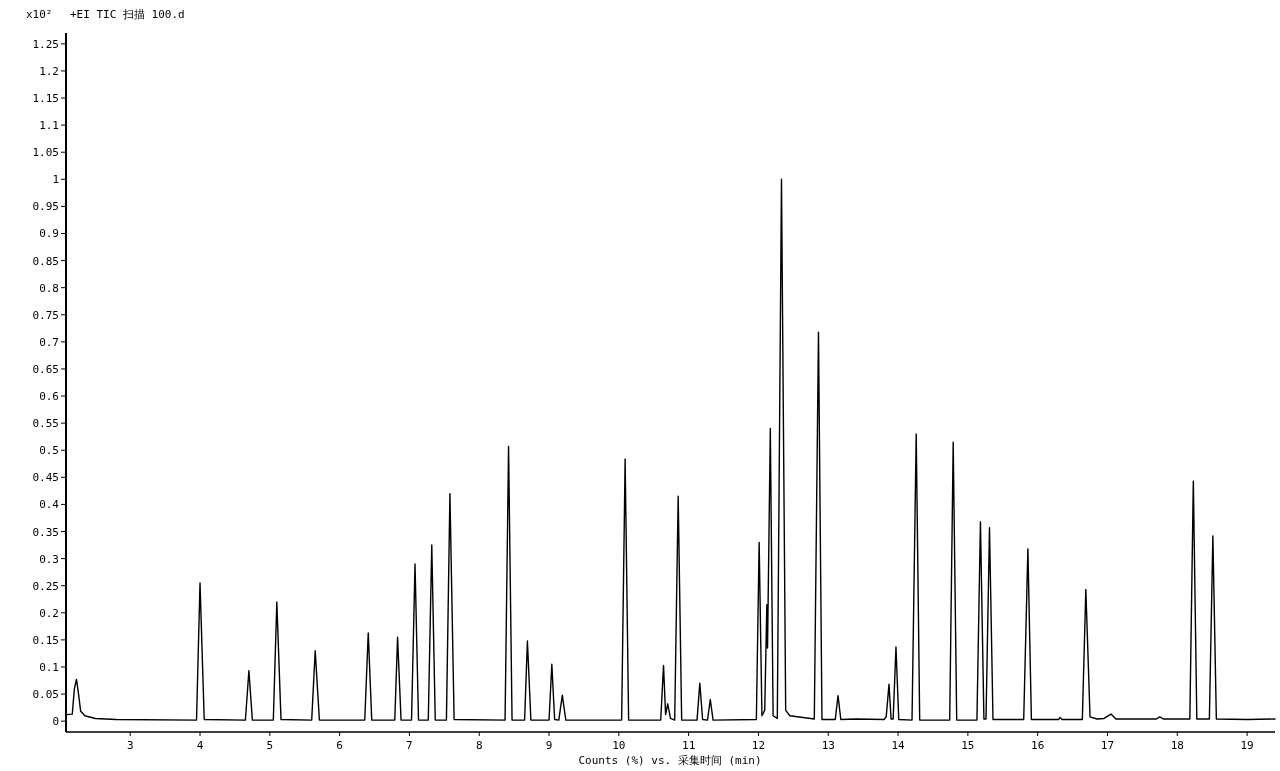 Image resolution: width=1280 pixels, height=771 pixels. What do you see at coordinates (55, 722) in the screenshot?
I see `y-tick-label: 0` at bounding box center [55, 722].